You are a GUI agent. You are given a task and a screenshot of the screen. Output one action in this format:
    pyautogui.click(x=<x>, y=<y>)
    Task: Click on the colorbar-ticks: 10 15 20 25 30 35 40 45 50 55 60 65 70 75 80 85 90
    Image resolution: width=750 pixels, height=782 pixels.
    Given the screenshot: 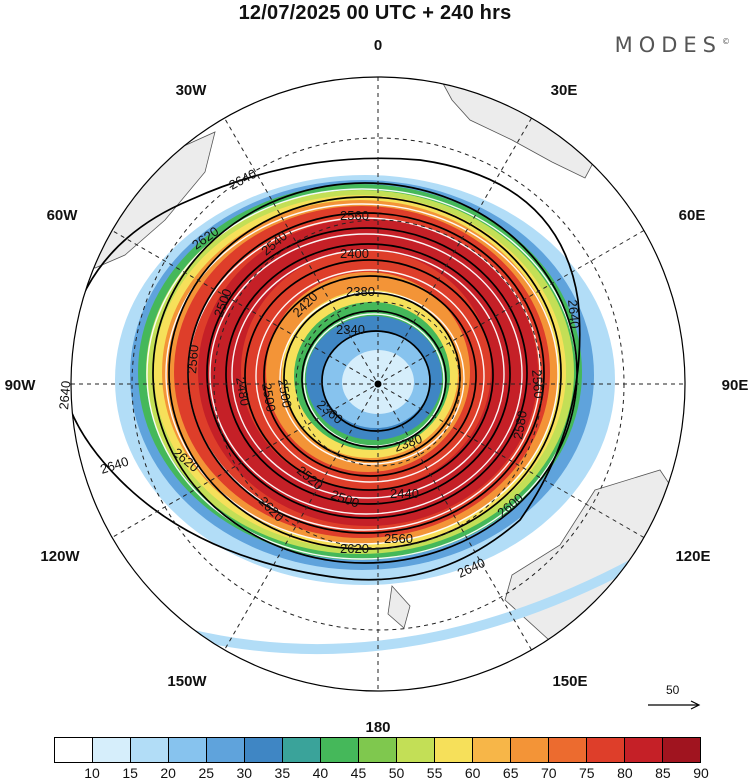 What is the action you would take?
    pyautogui.click(x=381, y=773)
    